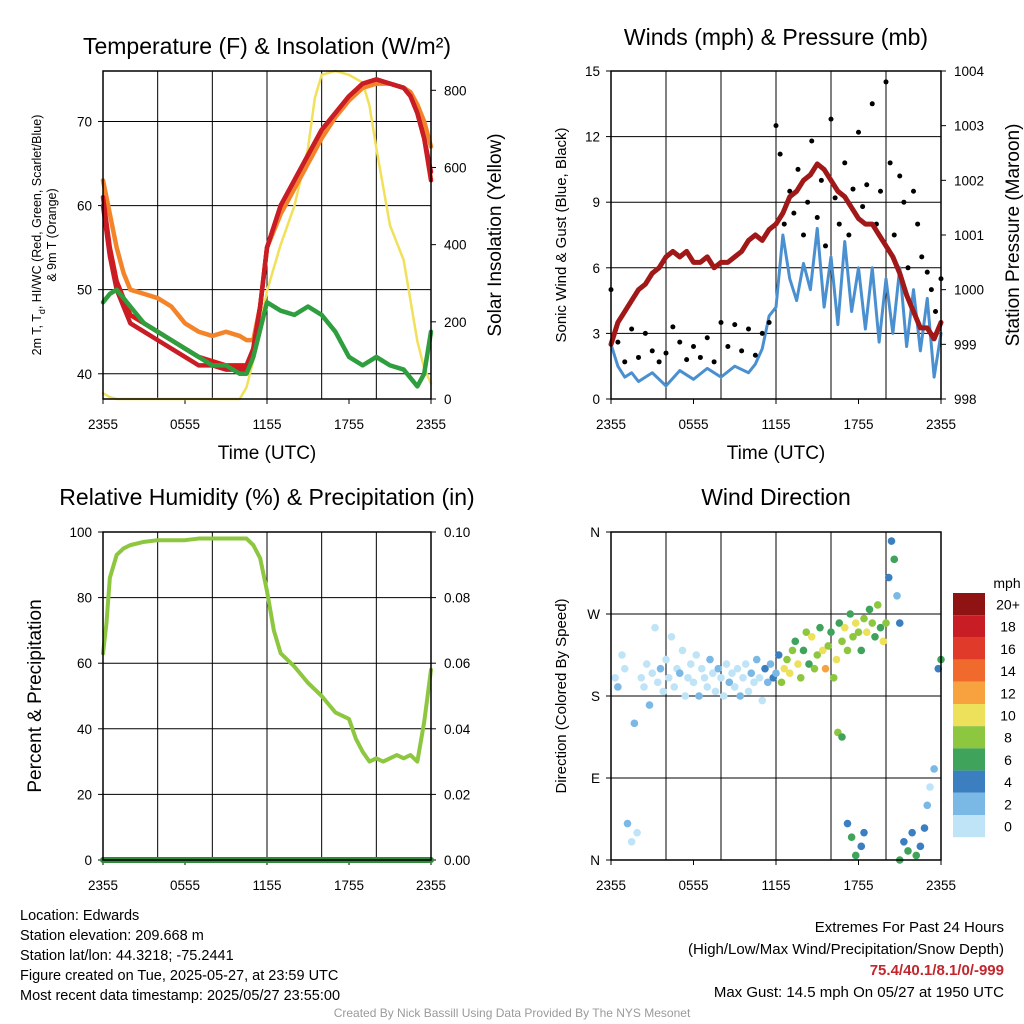 Image resolution: width=1024 pixels, height=1024 pixels. What do you see at coordinates (965, 344) in the screenshot?
I see `y2-tick-label: 999` at bounding box center [965, 344].